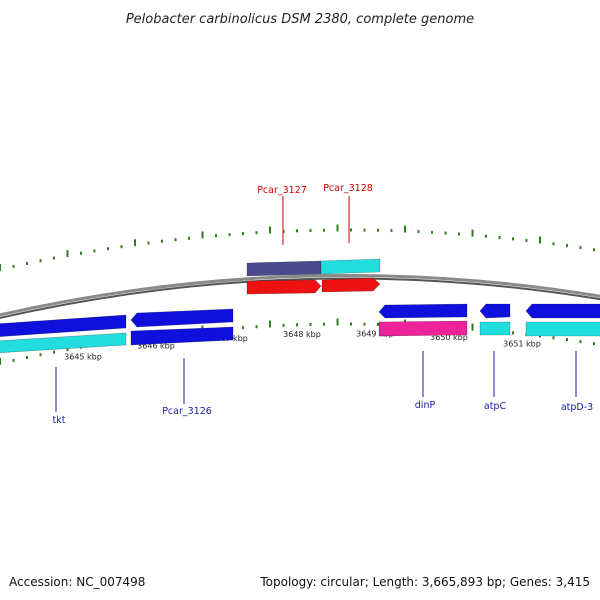  What do you see at coordinates (449, 337) in the screenshot?
I see `scale-label: 3650 kbp` at bounding box center [449, 337].